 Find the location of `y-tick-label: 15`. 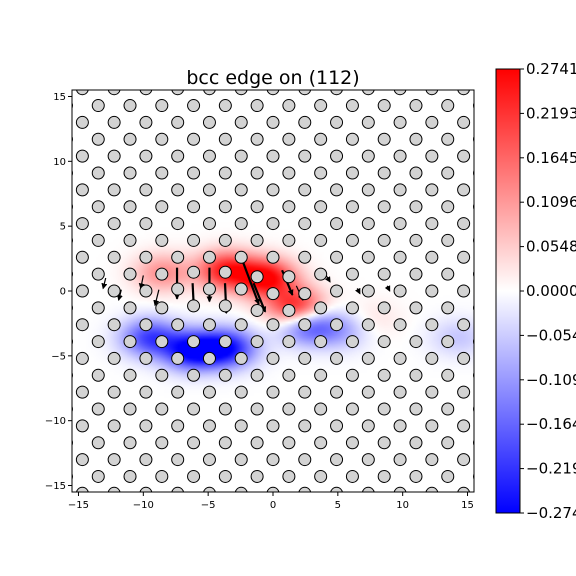

y-tick-label: 15 is located at coordinates (59, 97).